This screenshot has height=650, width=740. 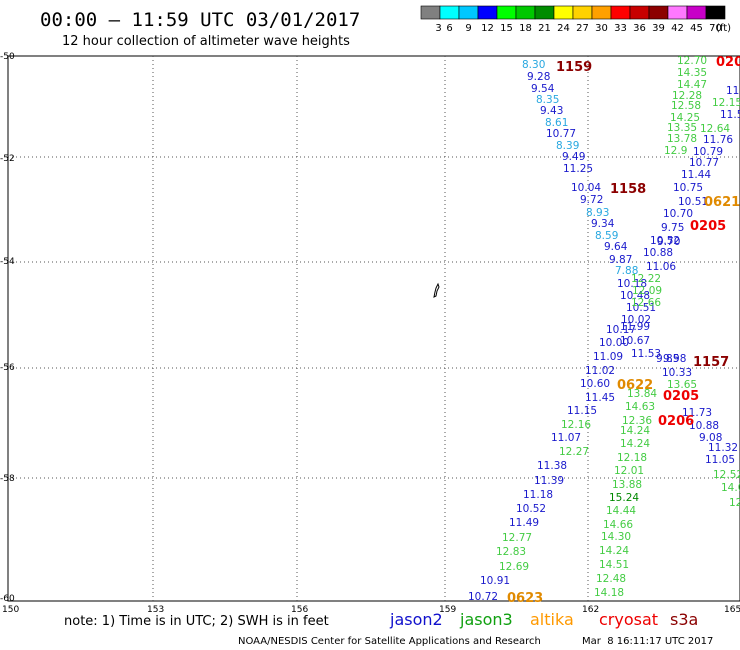 I want to click on pass-time-label: 1157, so click(x=711, y=362).